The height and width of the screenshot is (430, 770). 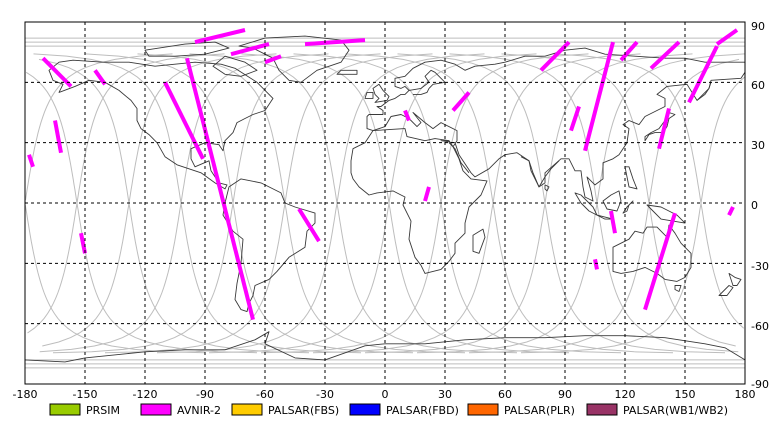 I want to click on lon-tick-label: 90, so click(x=565, y=394).